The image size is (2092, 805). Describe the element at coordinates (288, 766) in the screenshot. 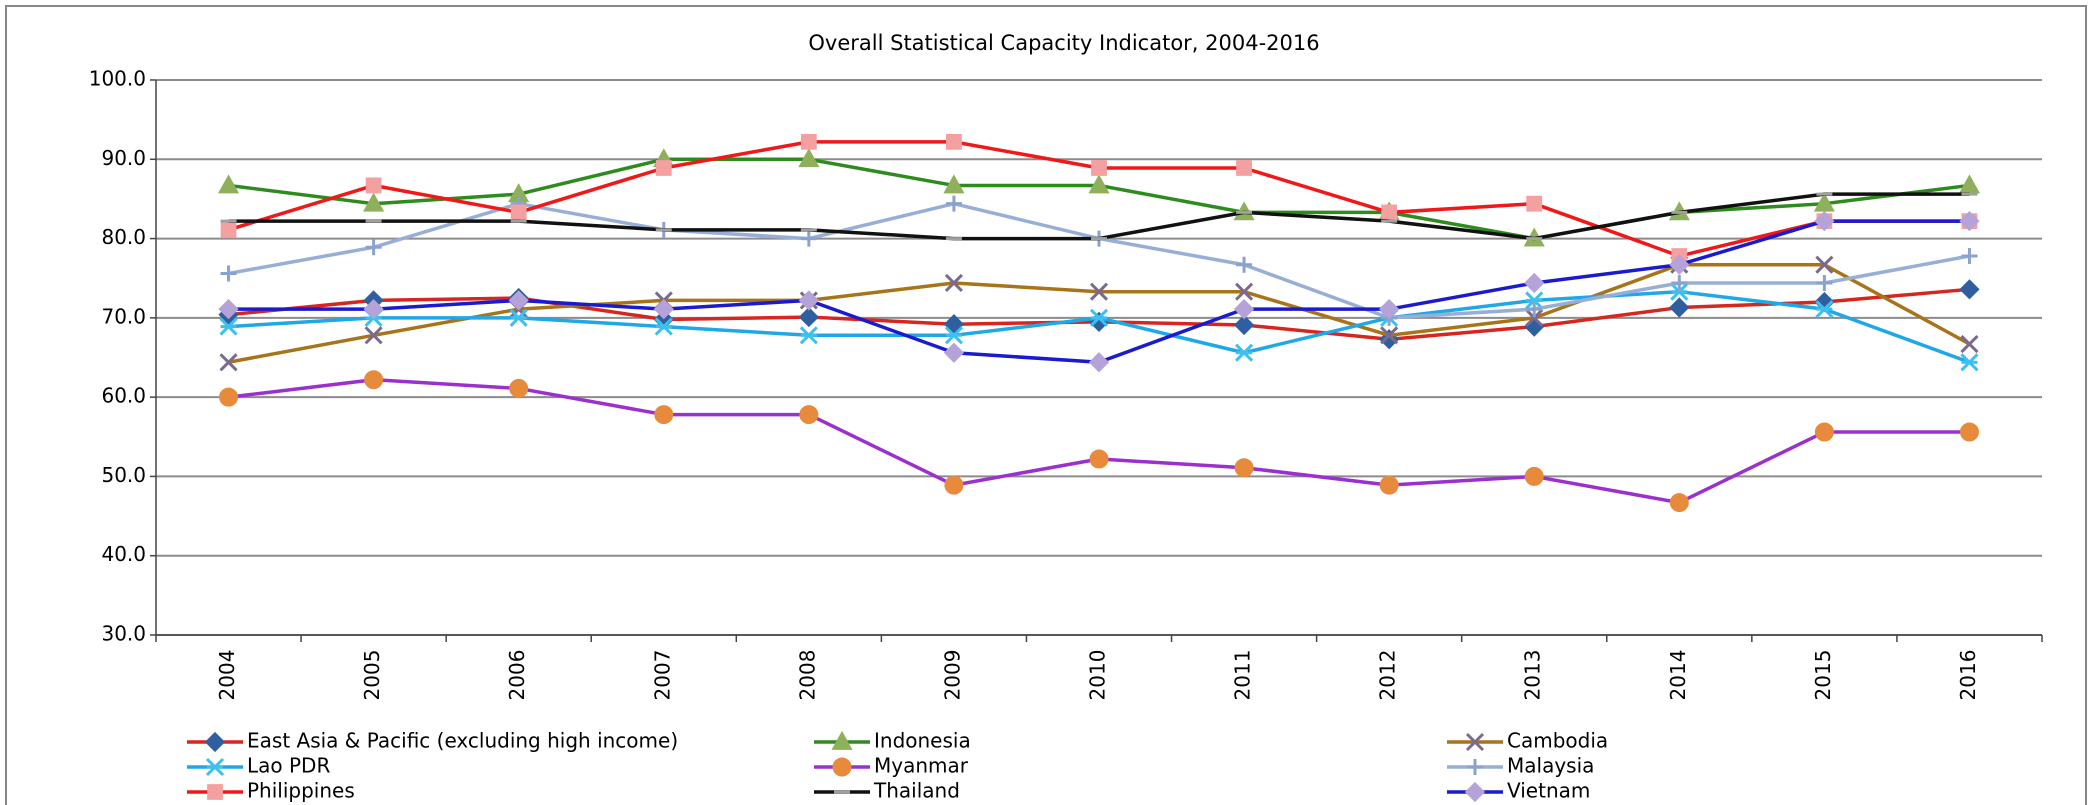

I see `legend-label: Lao PDR` at that location.